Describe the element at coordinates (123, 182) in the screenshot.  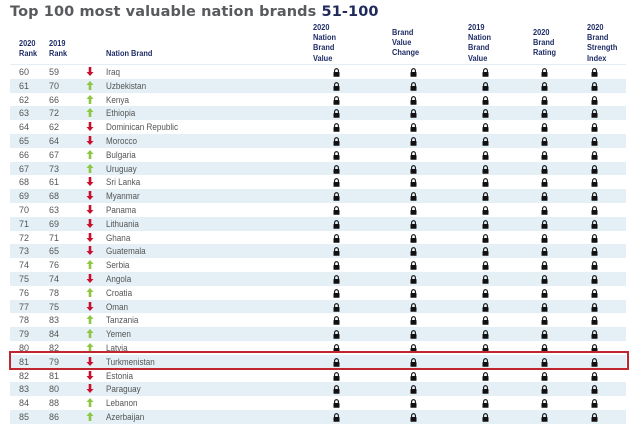
I see `nation-name: Sri Lanka` at that location.